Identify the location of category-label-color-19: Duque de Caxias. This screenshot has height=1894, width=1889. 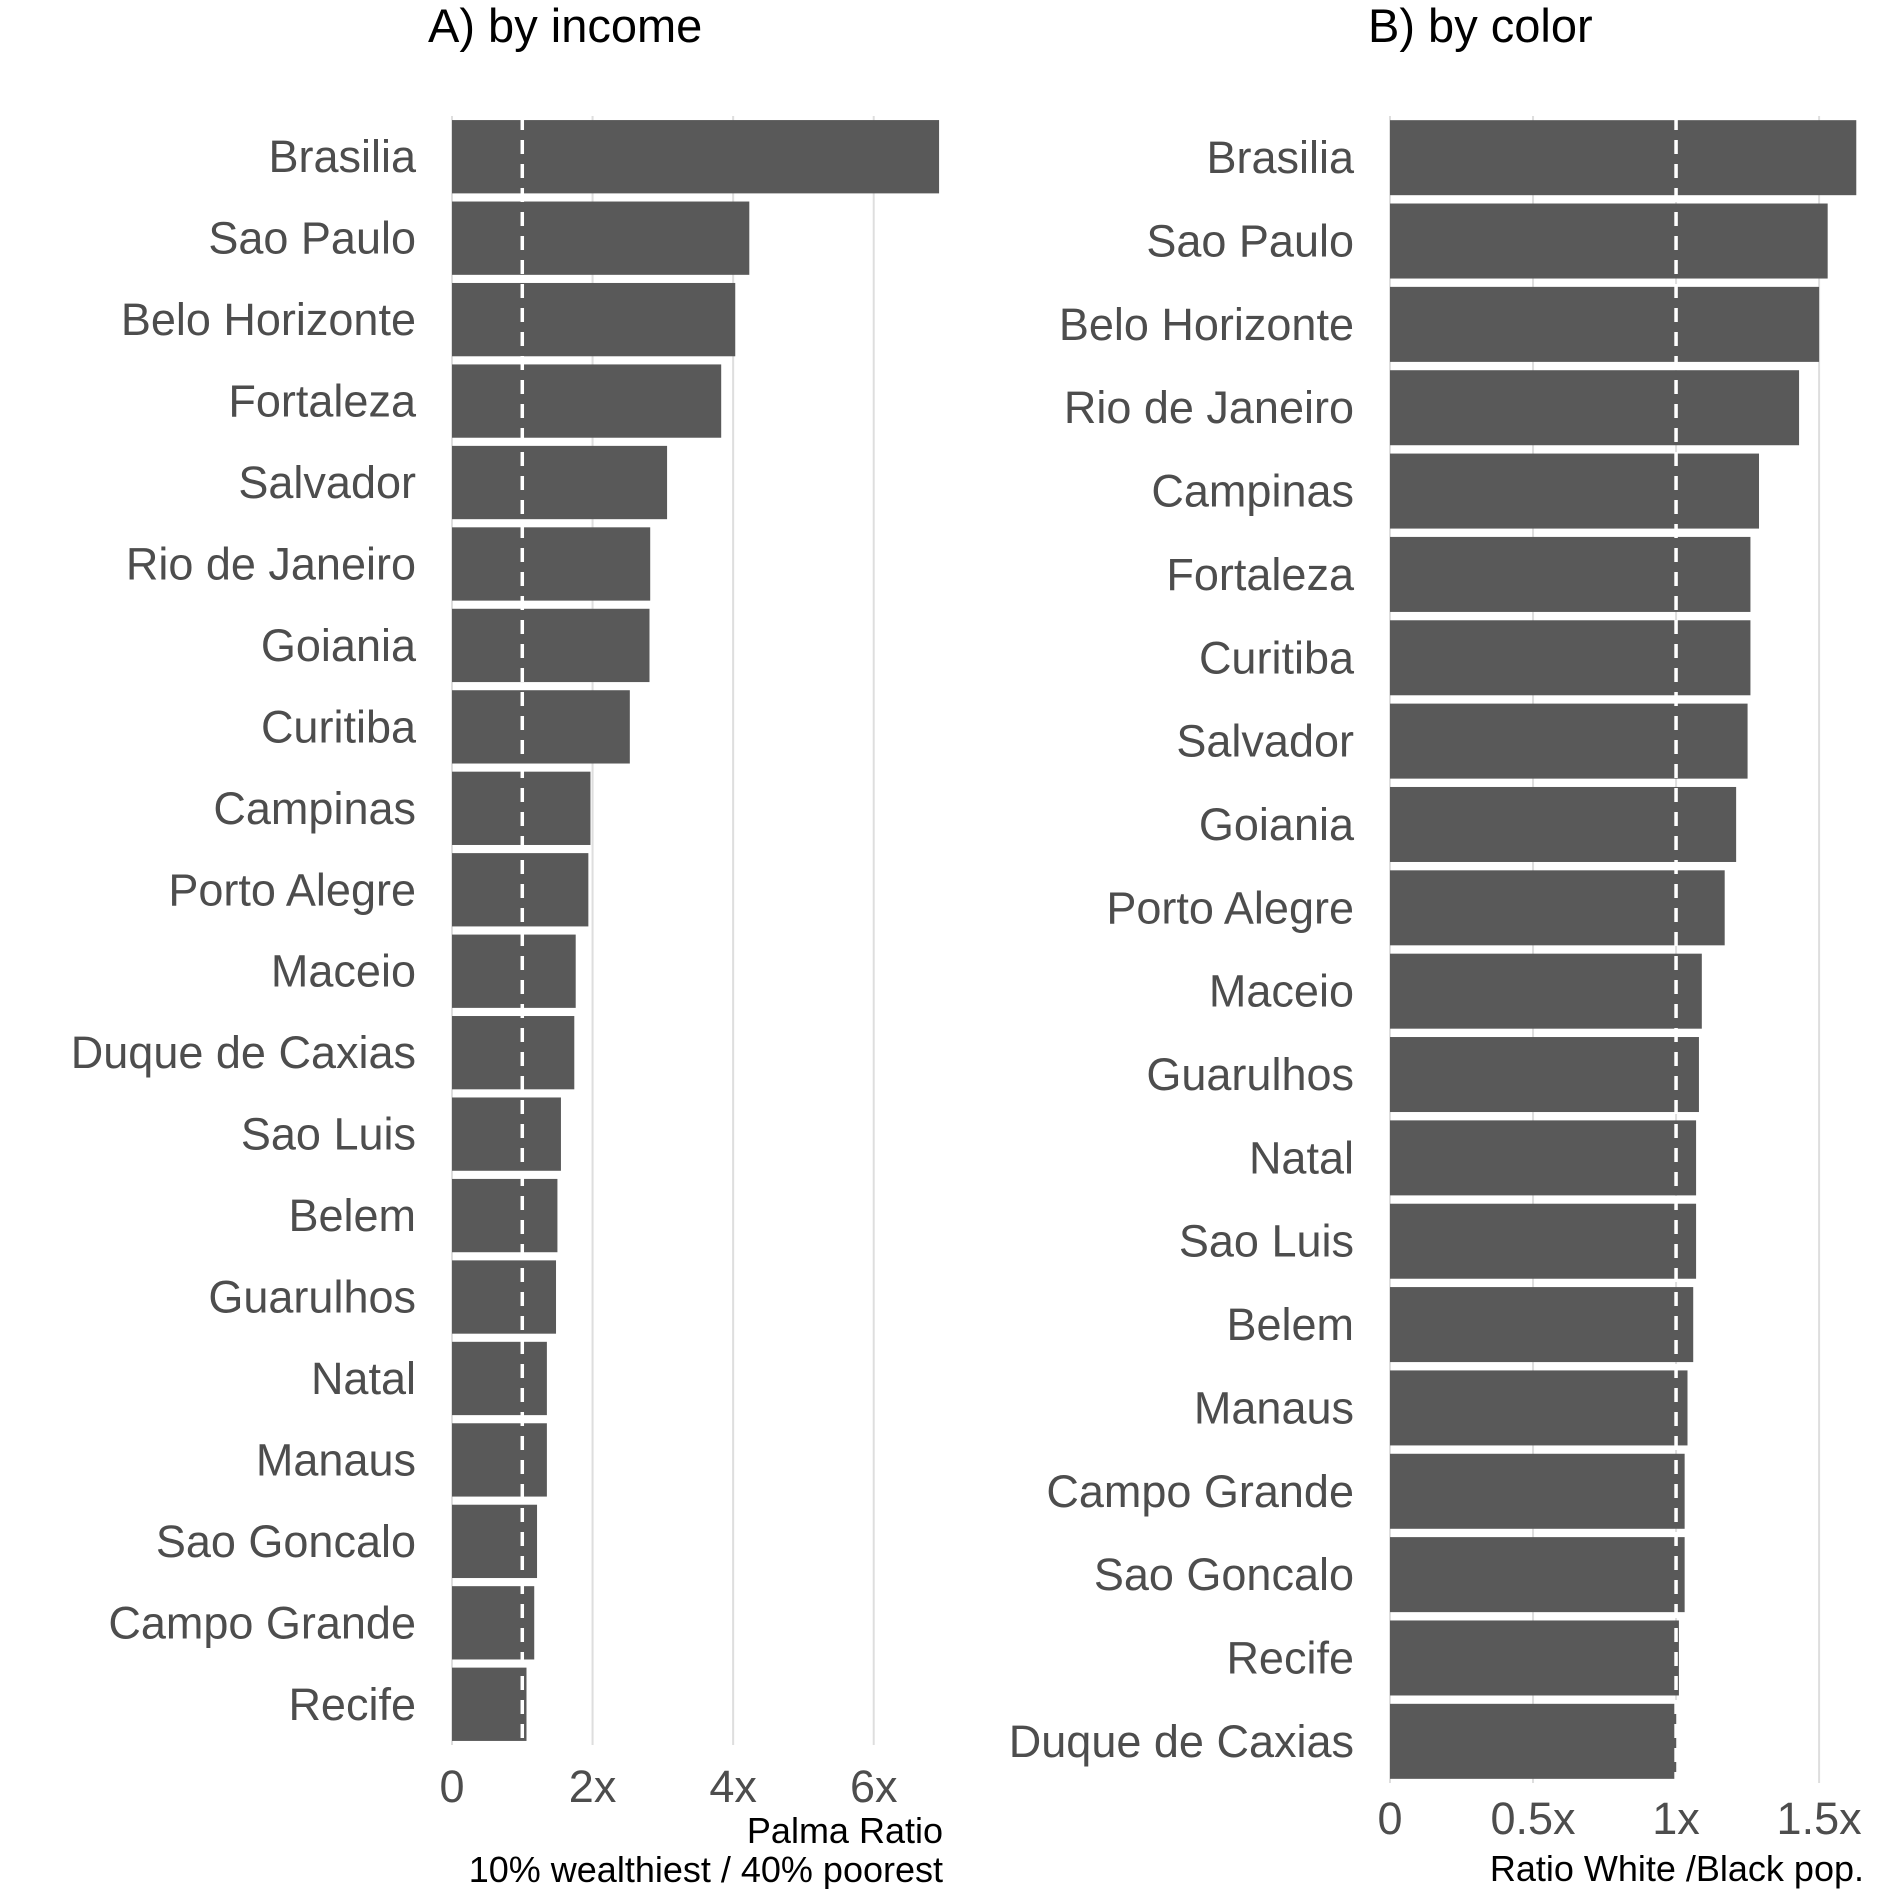
(1181, 1741).